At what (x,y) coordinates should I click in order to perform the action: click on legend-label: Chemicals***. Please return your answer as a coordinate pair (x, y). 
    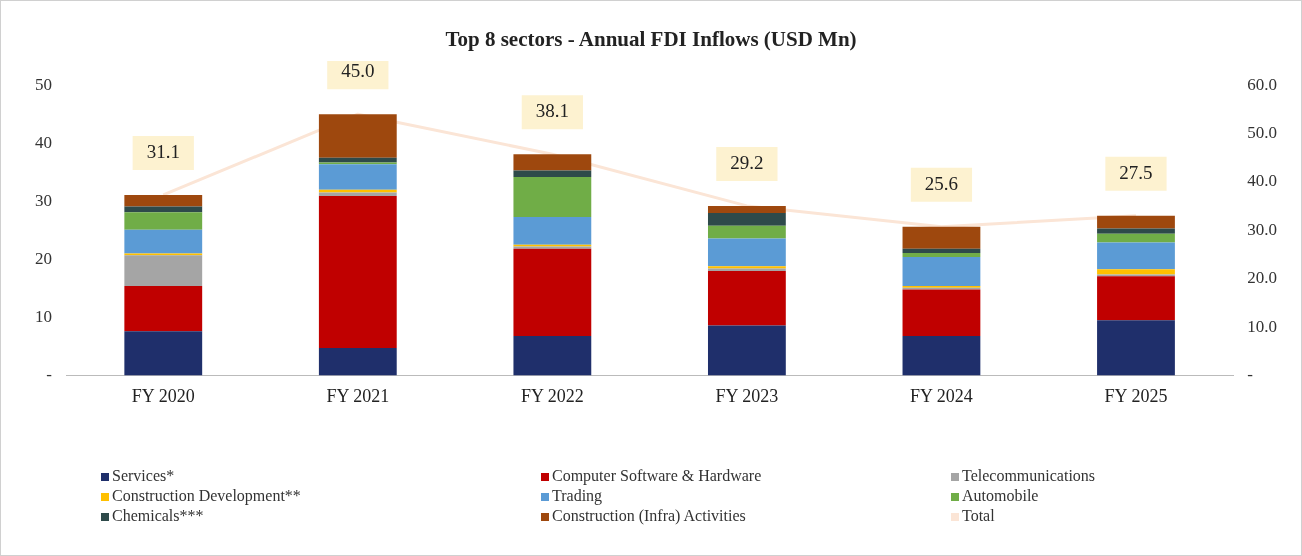
    Looking at the image, I should click on (158, 516).